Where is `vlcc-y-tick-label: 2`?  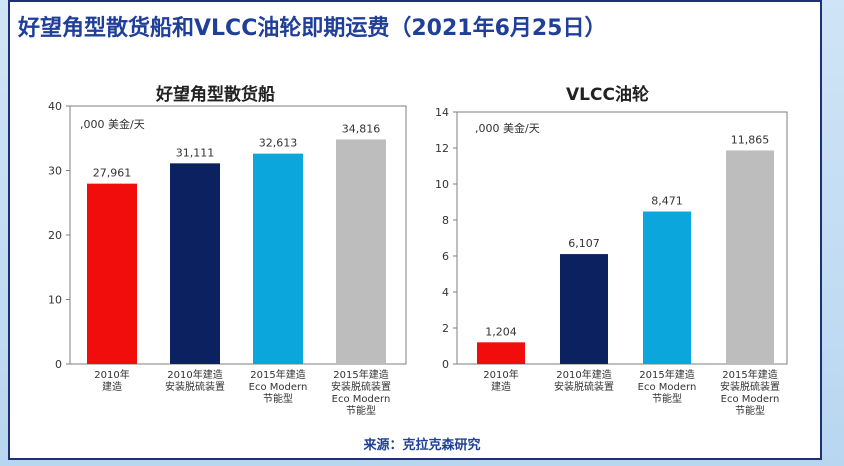
vlcc-y-tick-label: 2 is located at coordinates (445, 328).